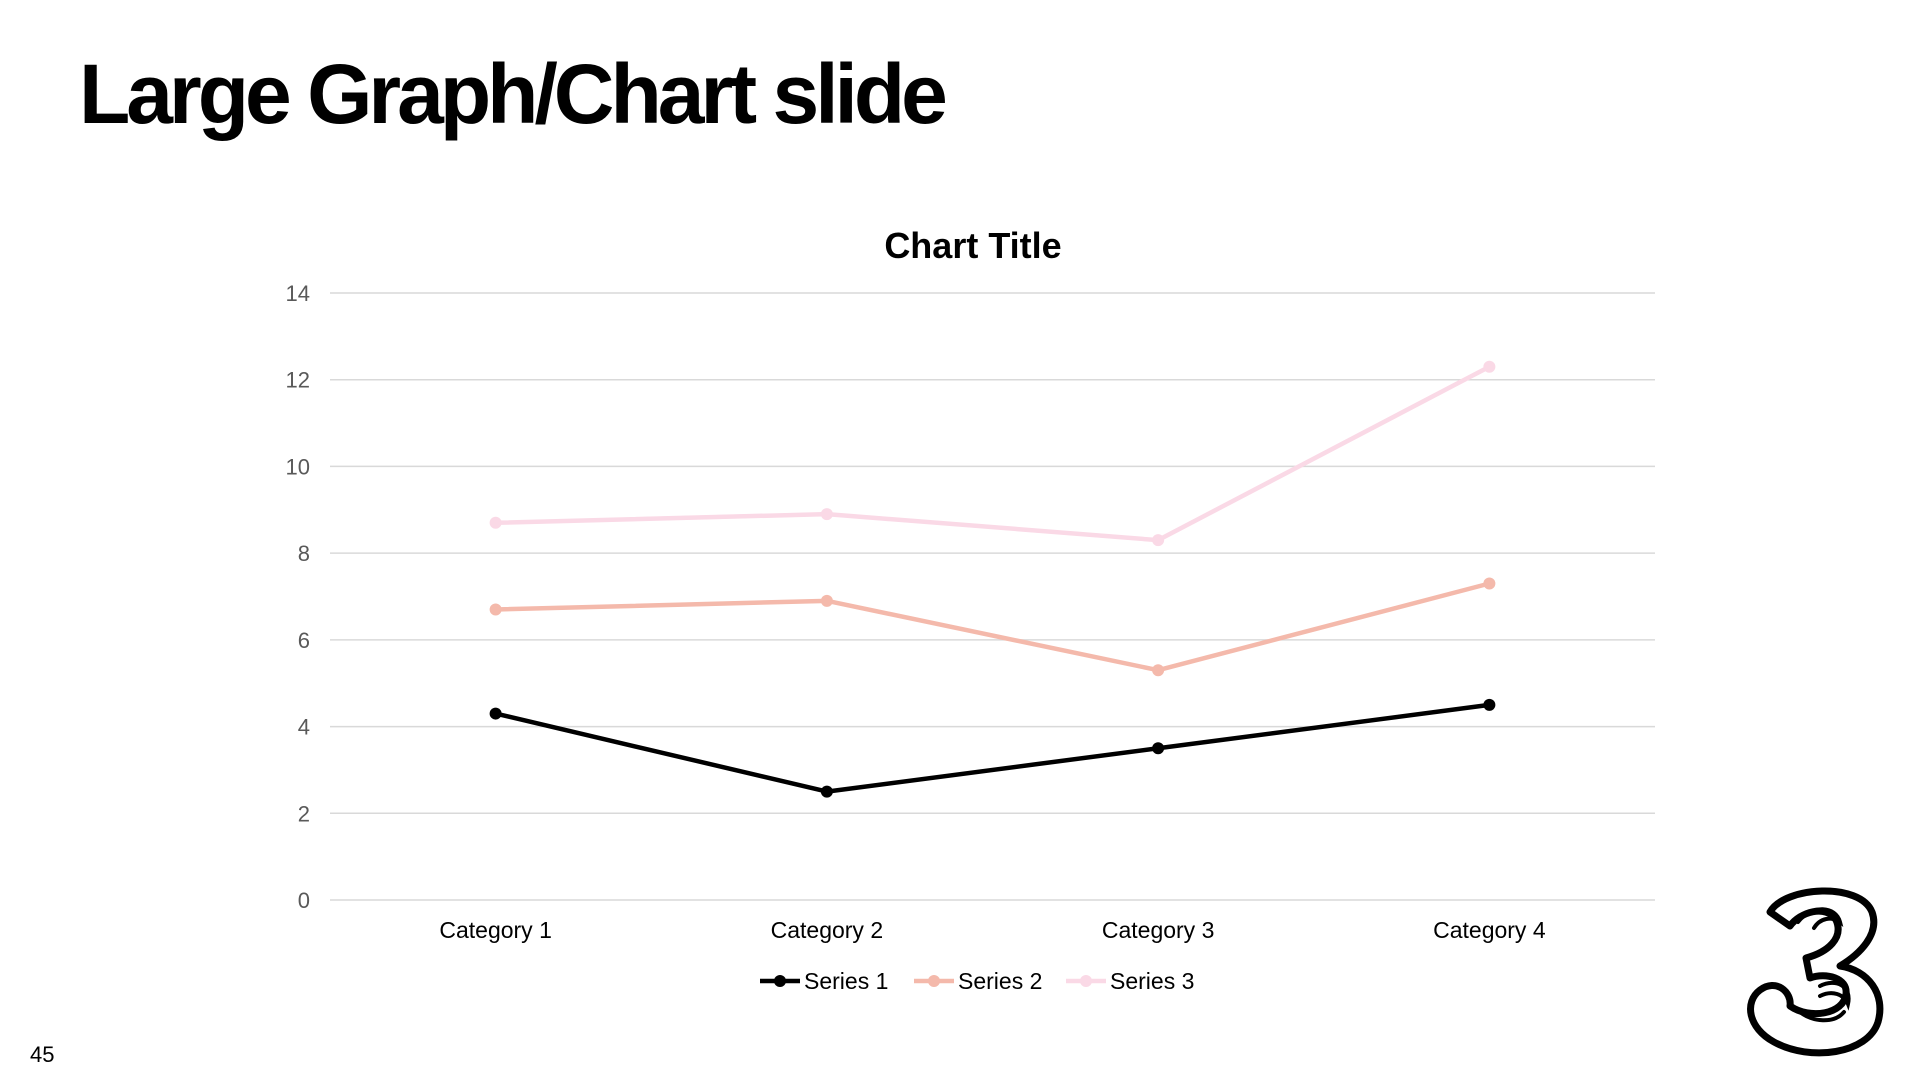  What do you see at coordinates (1152, 981) in the screenshot?
I see `legend-label: Series 3` at bounding box center [1152, 981].